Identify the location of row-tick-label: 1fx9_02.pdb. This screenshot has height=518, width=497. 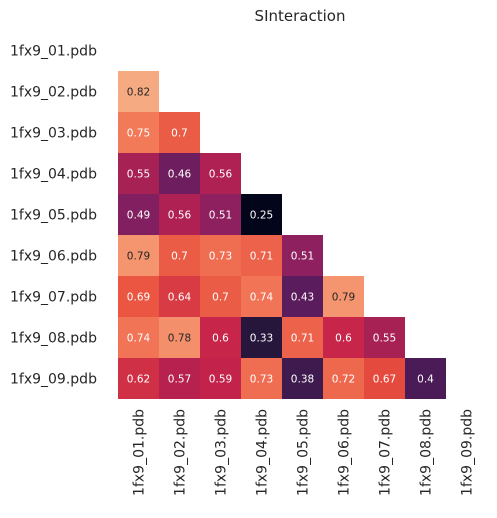
(53, 93).